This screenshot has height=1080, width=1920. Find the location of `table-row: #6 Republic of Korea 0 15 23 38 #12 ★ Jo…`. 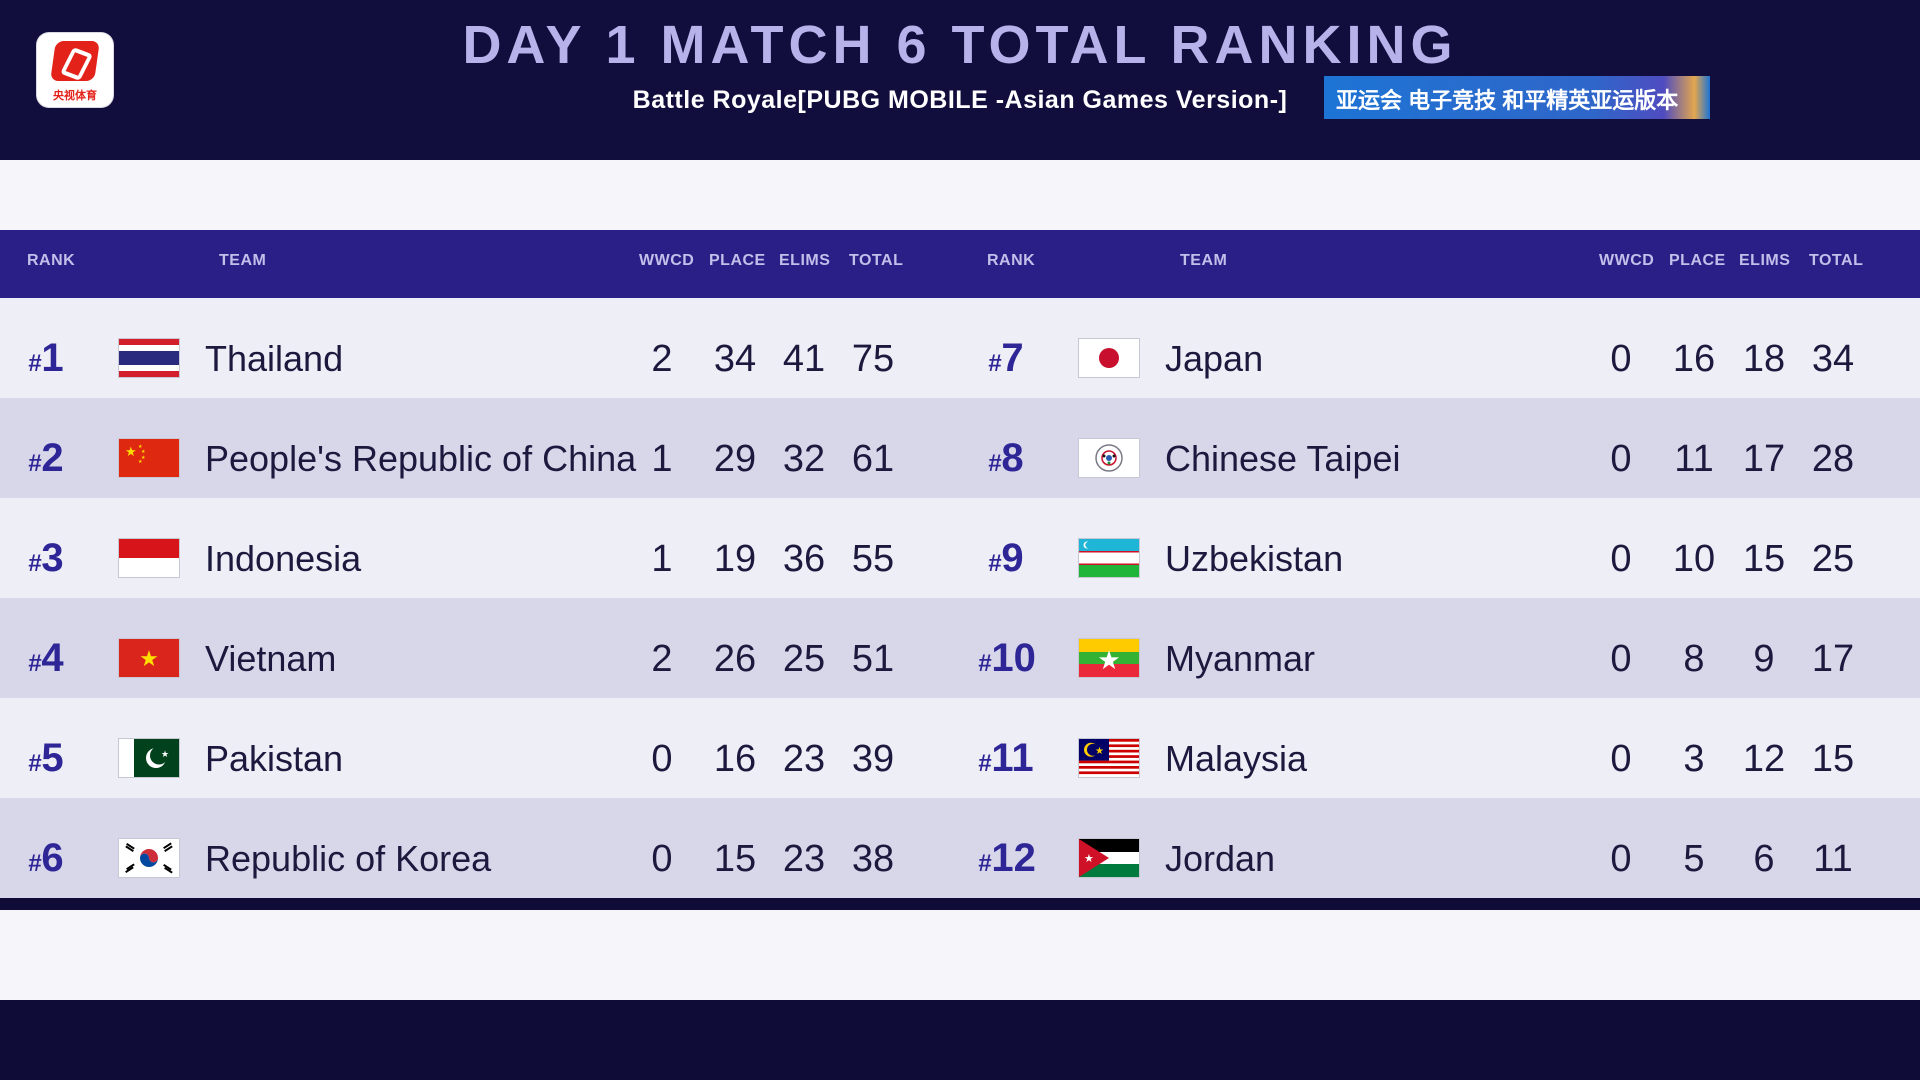

table-row: #6 Republic of Korea 0 15 23 38 #12 ★ Jo… is located at coordinates (960, 848).